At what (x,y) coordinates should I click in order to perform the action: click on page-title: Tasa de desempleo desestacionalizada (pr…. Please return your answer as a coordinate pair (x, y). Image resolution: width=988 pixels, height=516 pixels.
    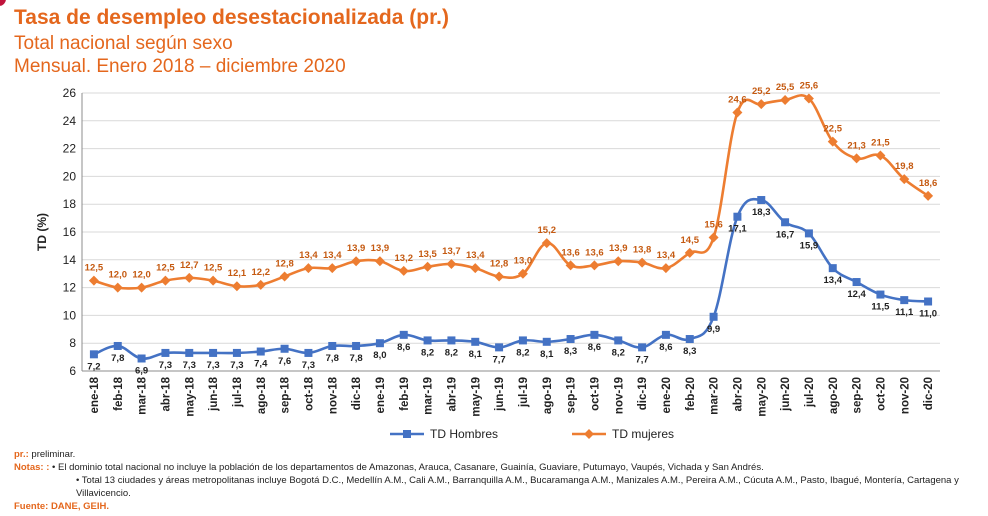
    Looking at the image, I should click on (231, 17).